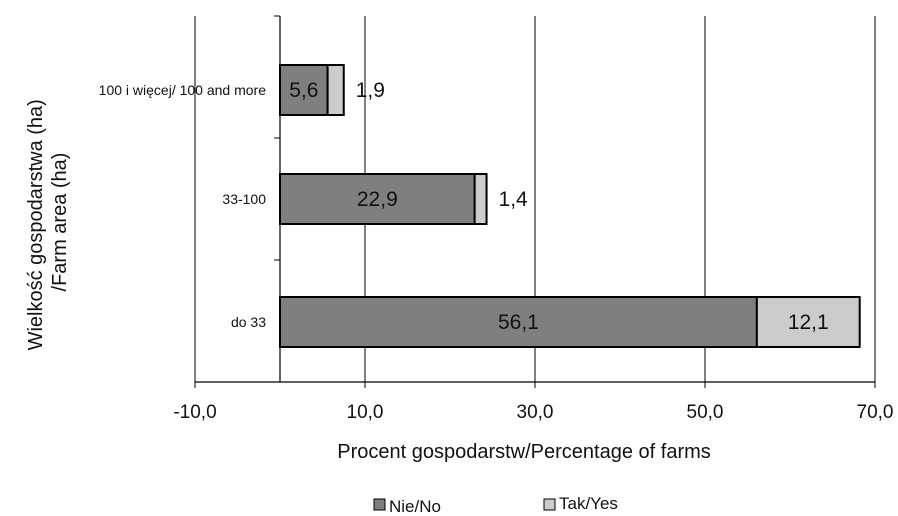  Describe the element at coordinates (495, 505) in the screenshot. I see `legend: Nie/No Tak/Yes` at that location.